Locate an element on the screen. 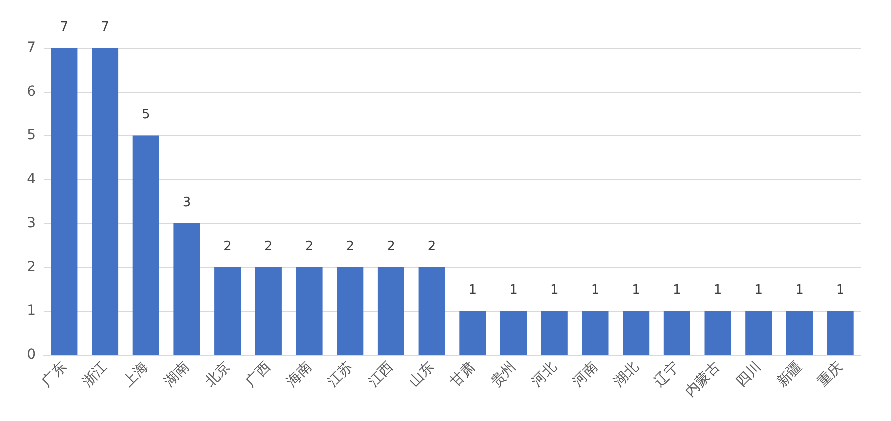  y-tick-label: 3 is located at coordinates (31, 223).